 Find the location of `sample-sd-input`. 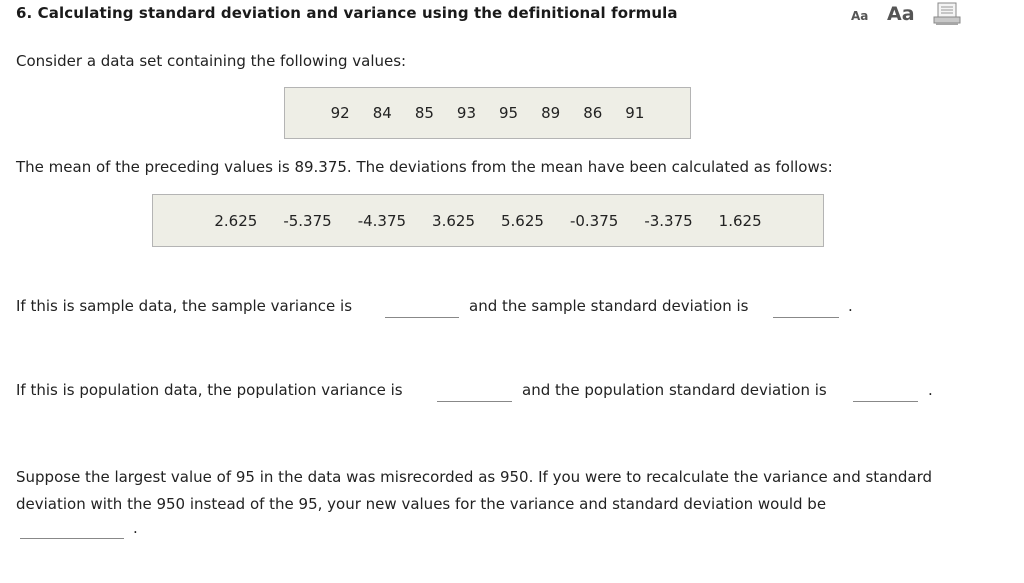

sample-sd-input is located at coordinates (806, 308).